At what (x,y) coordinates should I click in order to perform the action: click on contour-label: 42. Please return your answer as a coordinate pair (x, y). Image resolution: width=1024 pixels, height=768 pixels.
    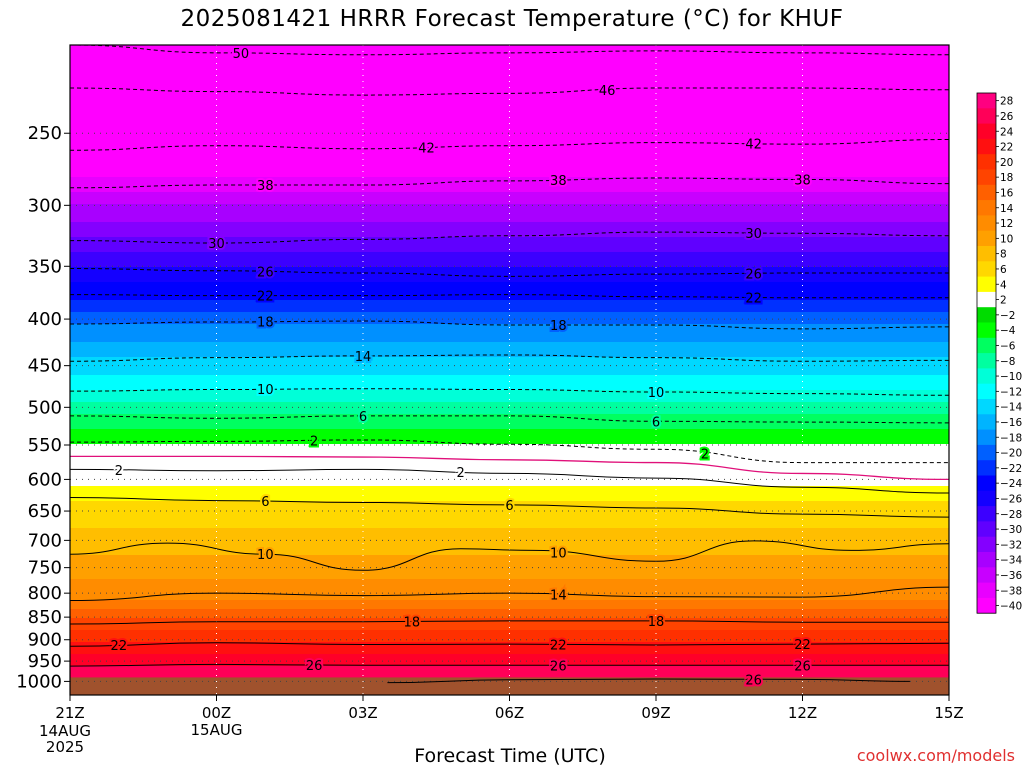
    Looking at the image, I should click on (426, 148).